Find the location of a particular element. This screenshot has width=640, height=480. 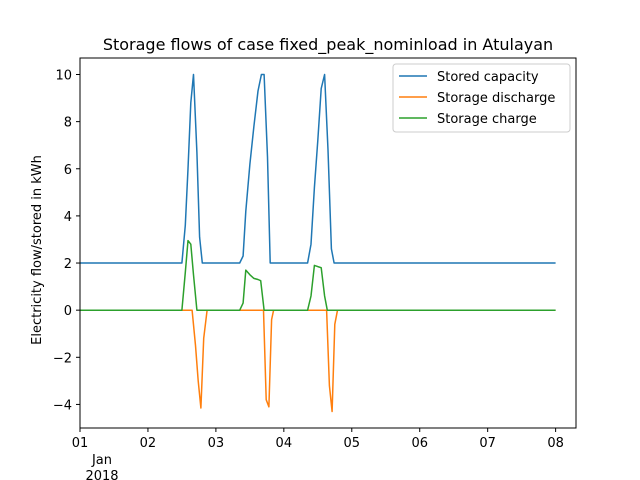

y-tick-label: −2 is located at coordinates (62, 358).